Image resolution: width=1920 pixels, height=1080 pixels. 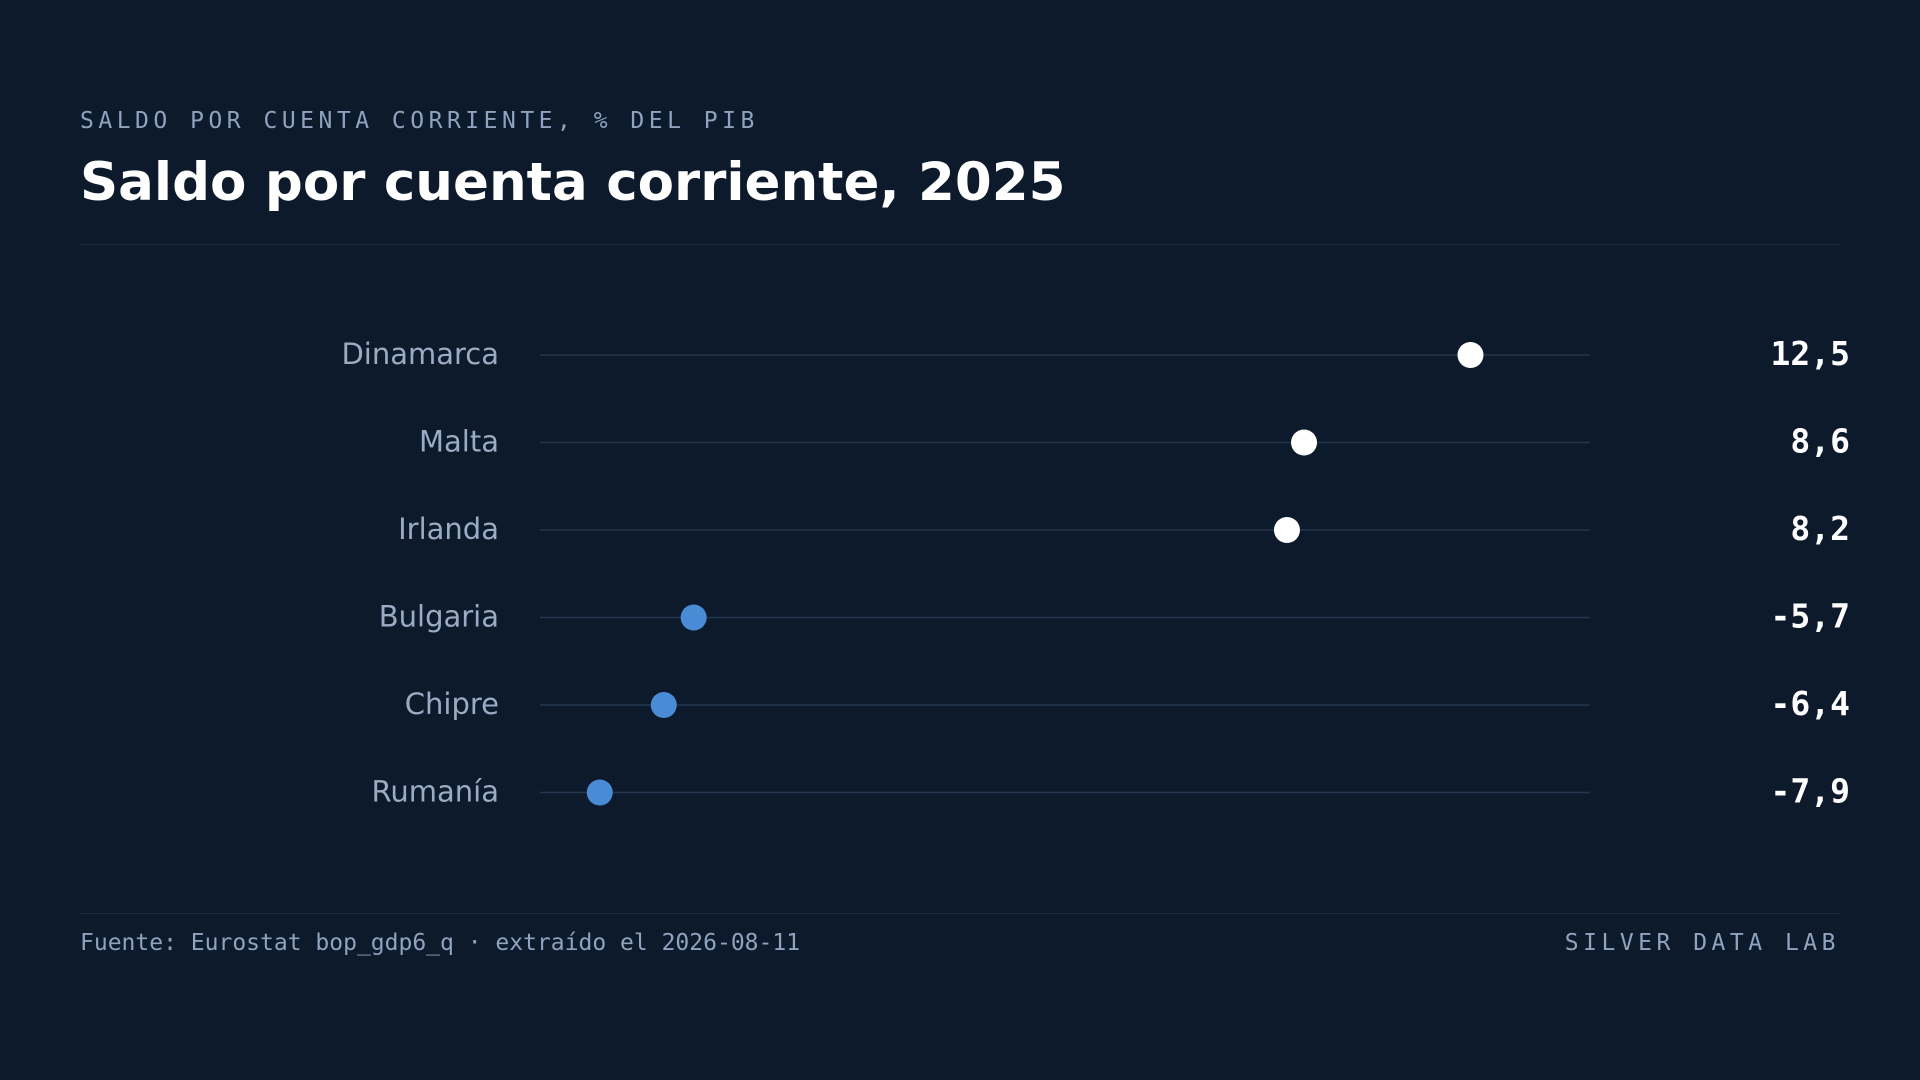 What do you see at coordinates (1095, 353) in the screenshot?
I see `chart-row-dinamarca: Dinamarca 12,5` at bounding box center [1095, 353].